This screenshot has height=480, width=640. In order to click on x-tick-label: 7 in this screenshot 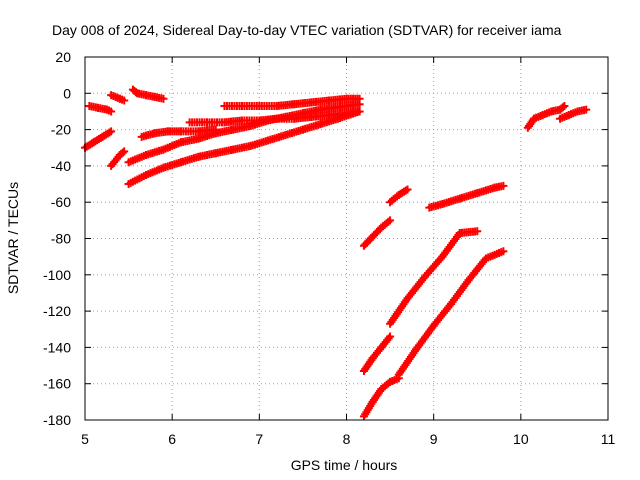, I will do `click(259, 439)`.